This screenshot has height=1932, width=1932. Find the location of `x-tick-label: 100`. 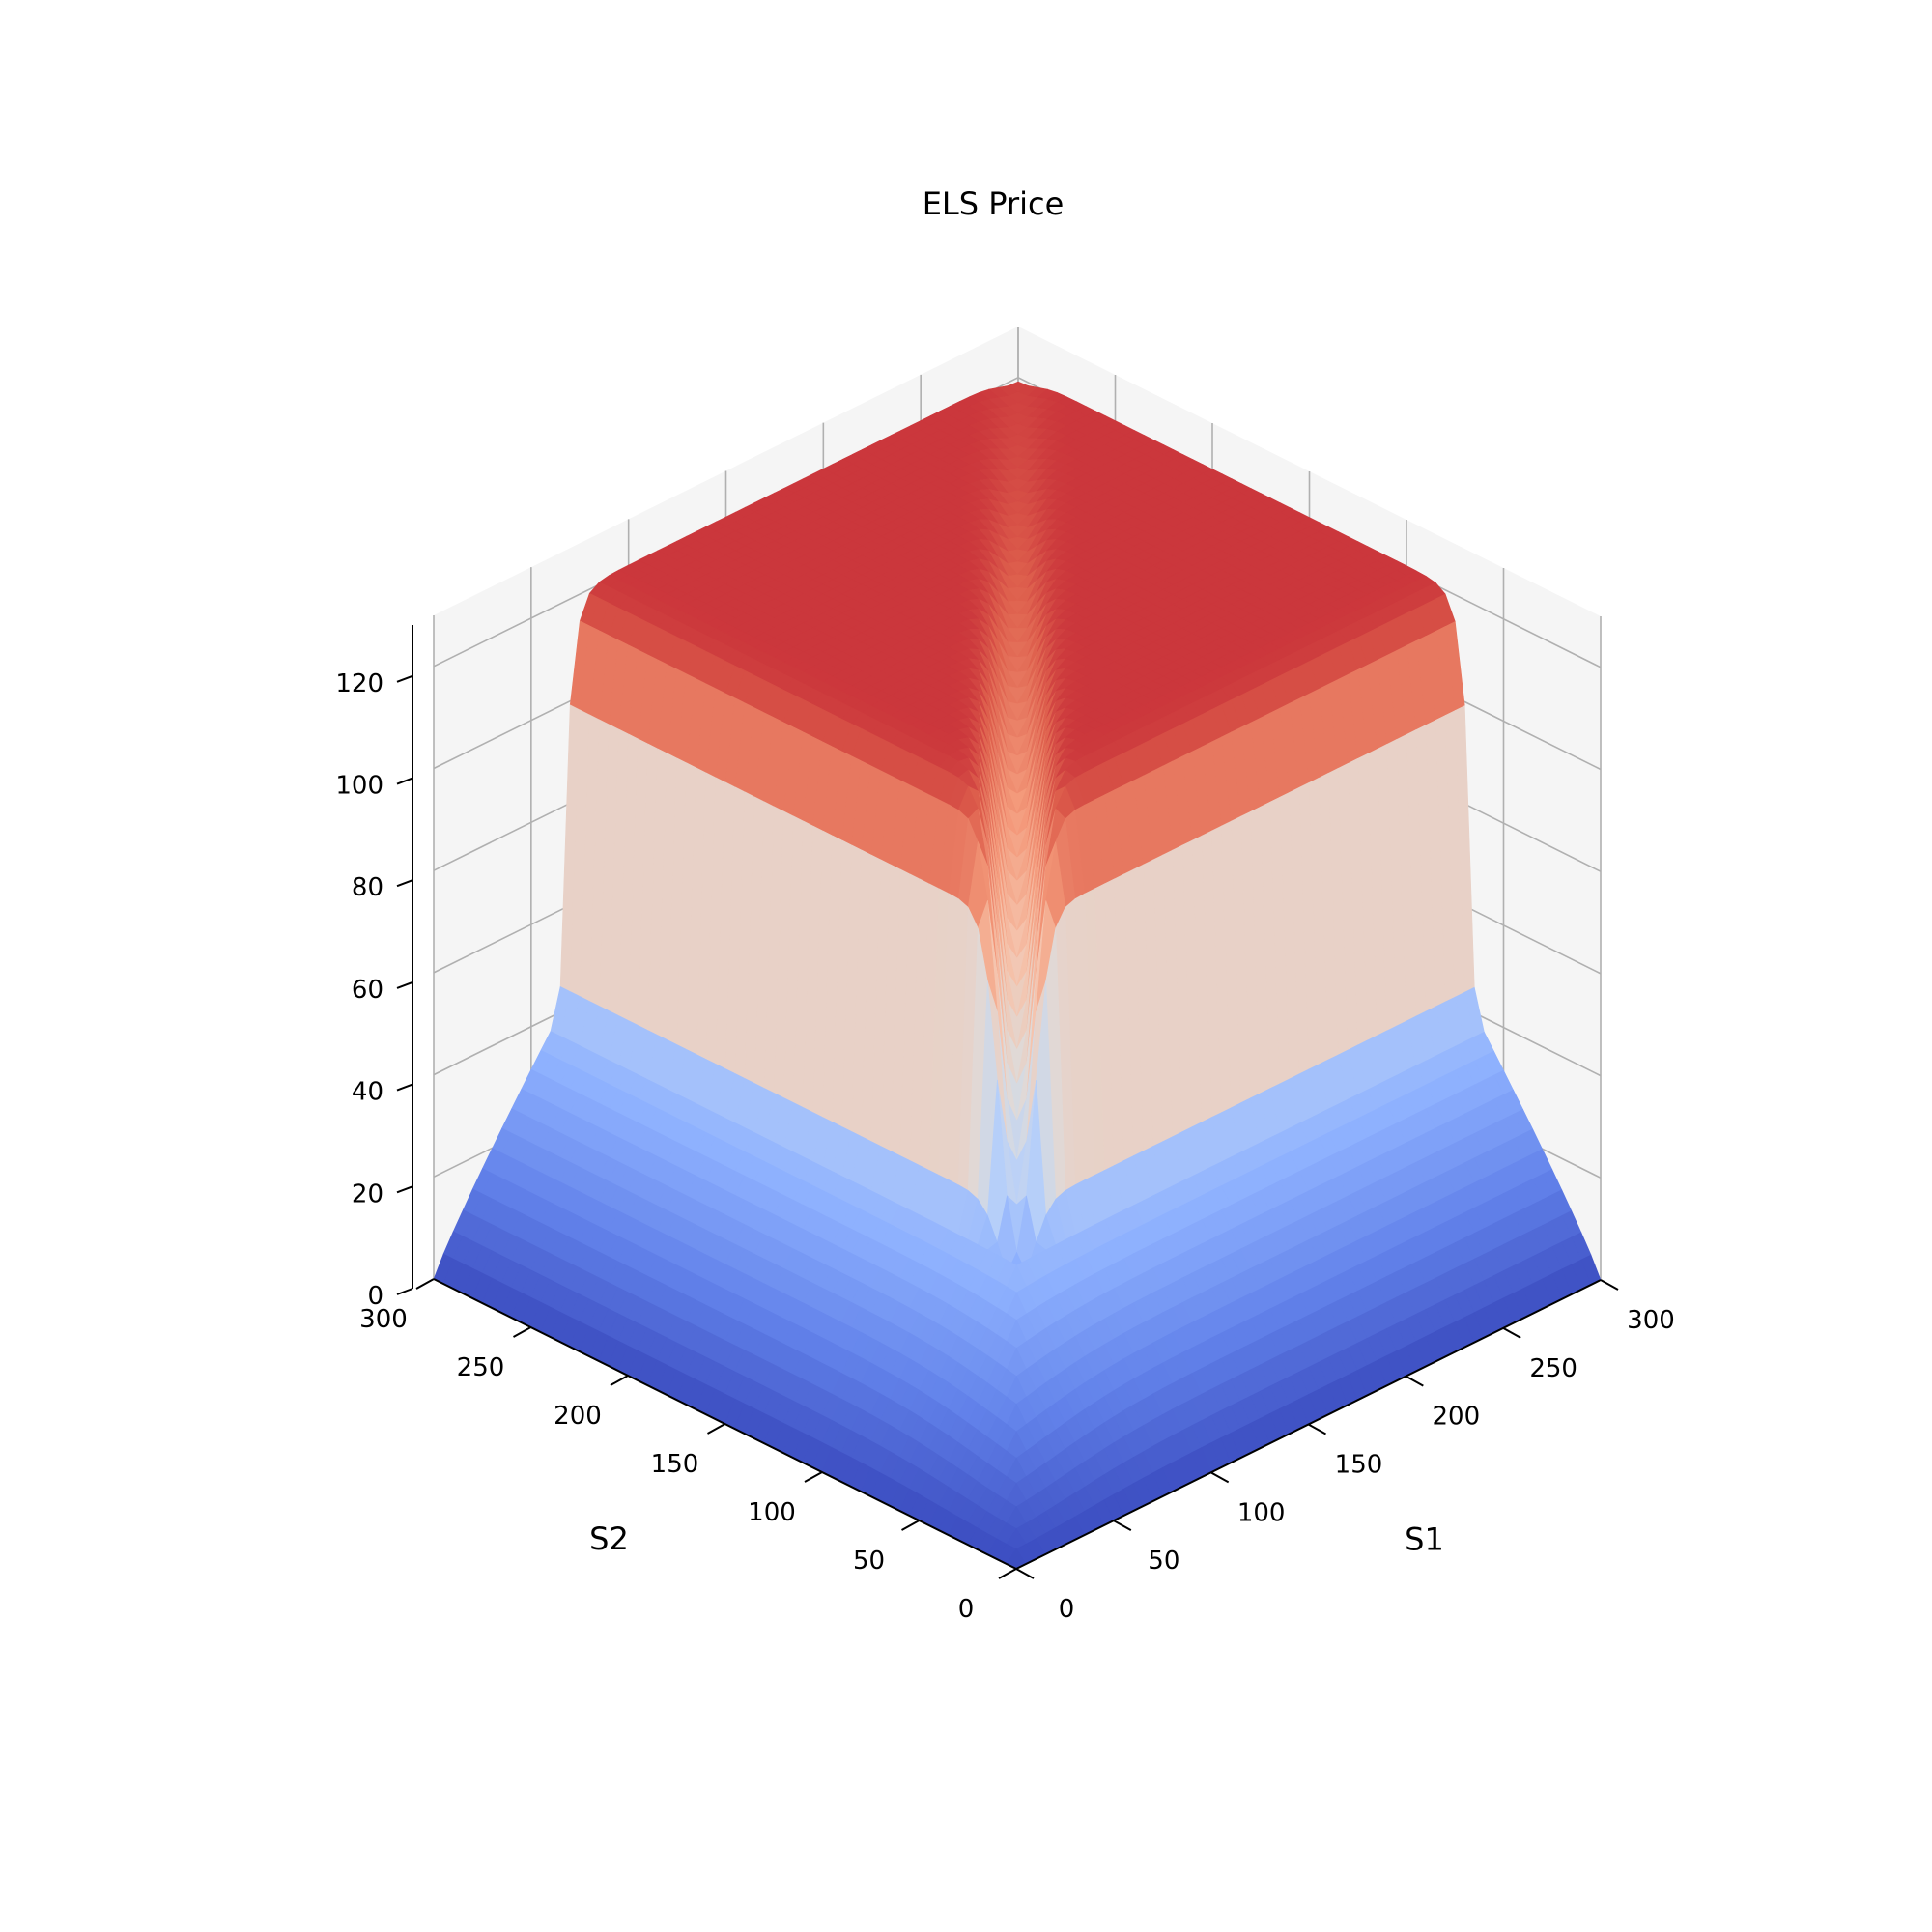

x-tick-label: 100 is located at coordinates (1261, 1512).